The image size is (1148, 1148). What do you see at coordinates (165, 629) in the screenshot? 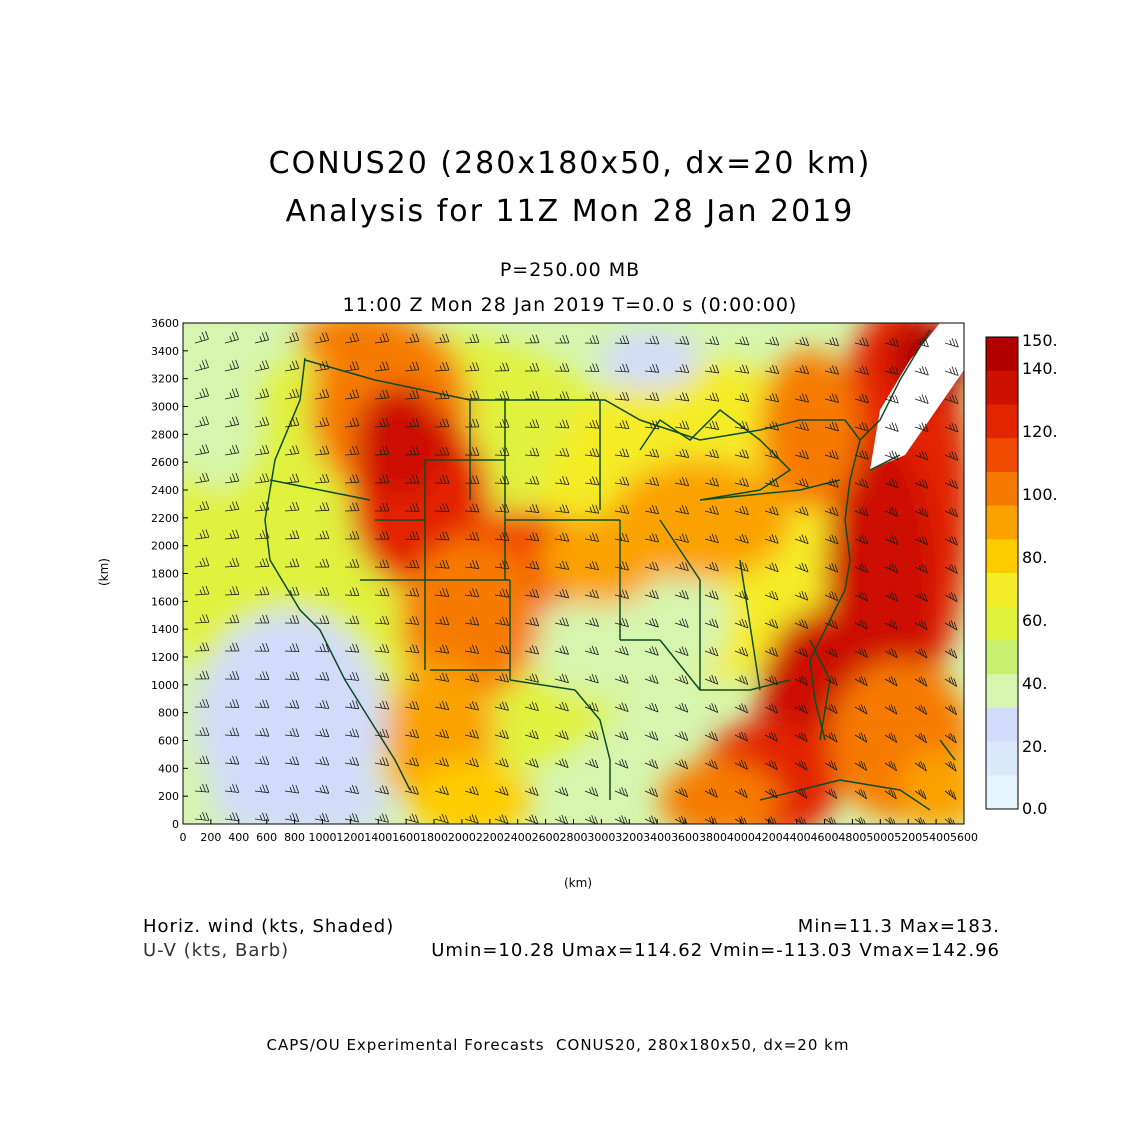
I see `y-tick-label: 1400` at bounding box center [165, 629].